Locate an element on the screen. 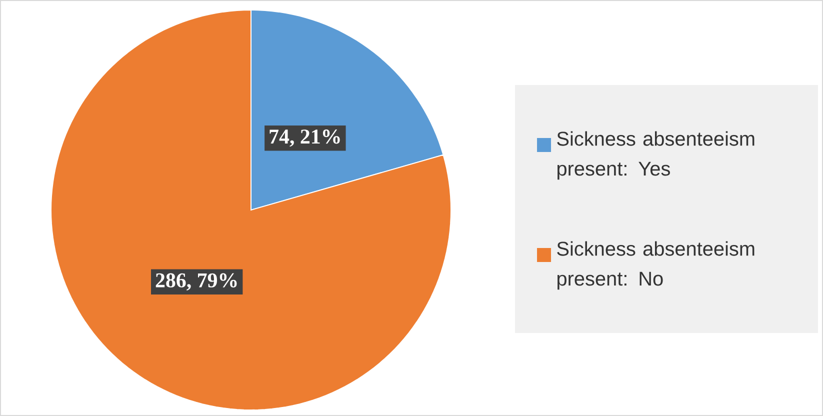 The image size is (823, 416). legend-label: Sickness absenteeism present: No is located at coordinates (655, 265).